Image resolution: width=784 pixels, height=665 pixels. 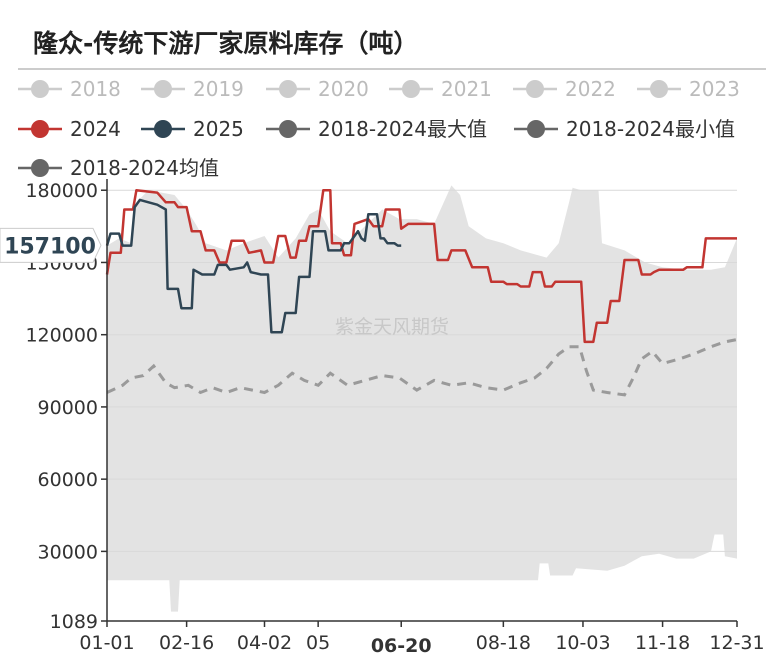 I want to click on y-tick-label: 120000, so click(x=61, y=336).